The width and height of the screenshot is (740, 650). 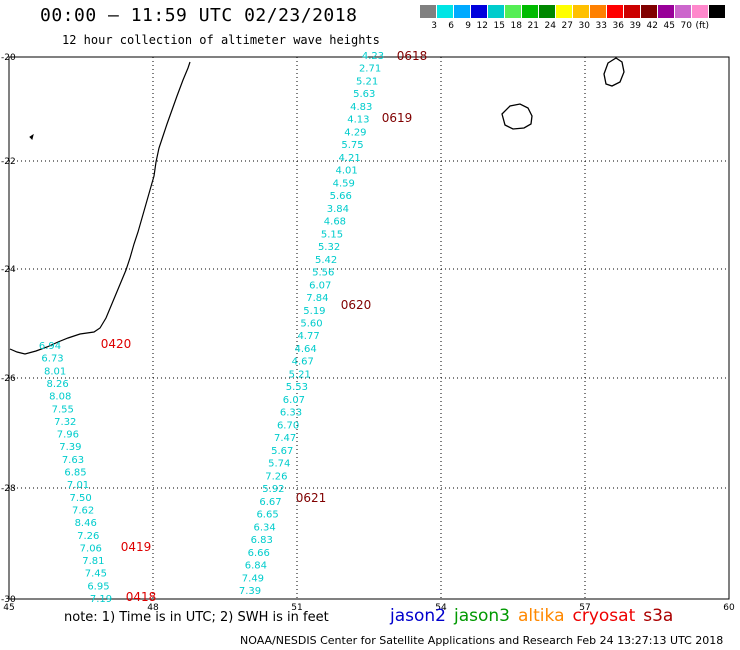 What do you see at coordinates (8, 379) in the screenshot?
I see `latitude-label: -26` at bounding box center [8, 379].